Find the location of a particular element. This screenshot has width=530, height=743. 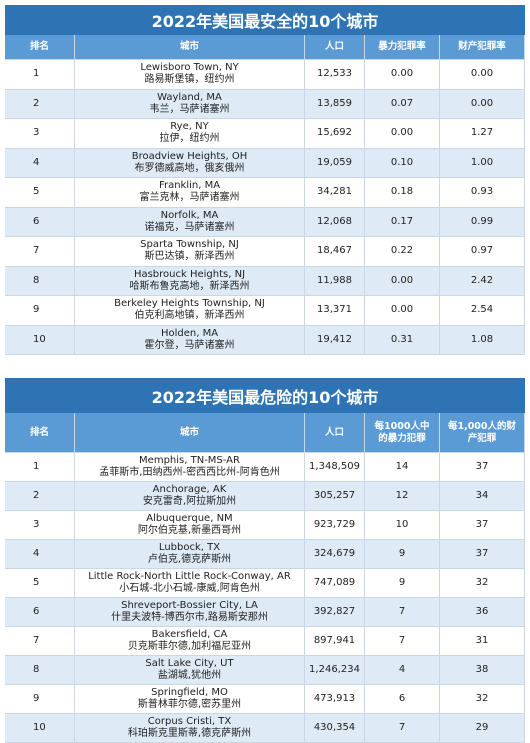

city-name-en: Franklin, MA is located at coordinates (189, 186).